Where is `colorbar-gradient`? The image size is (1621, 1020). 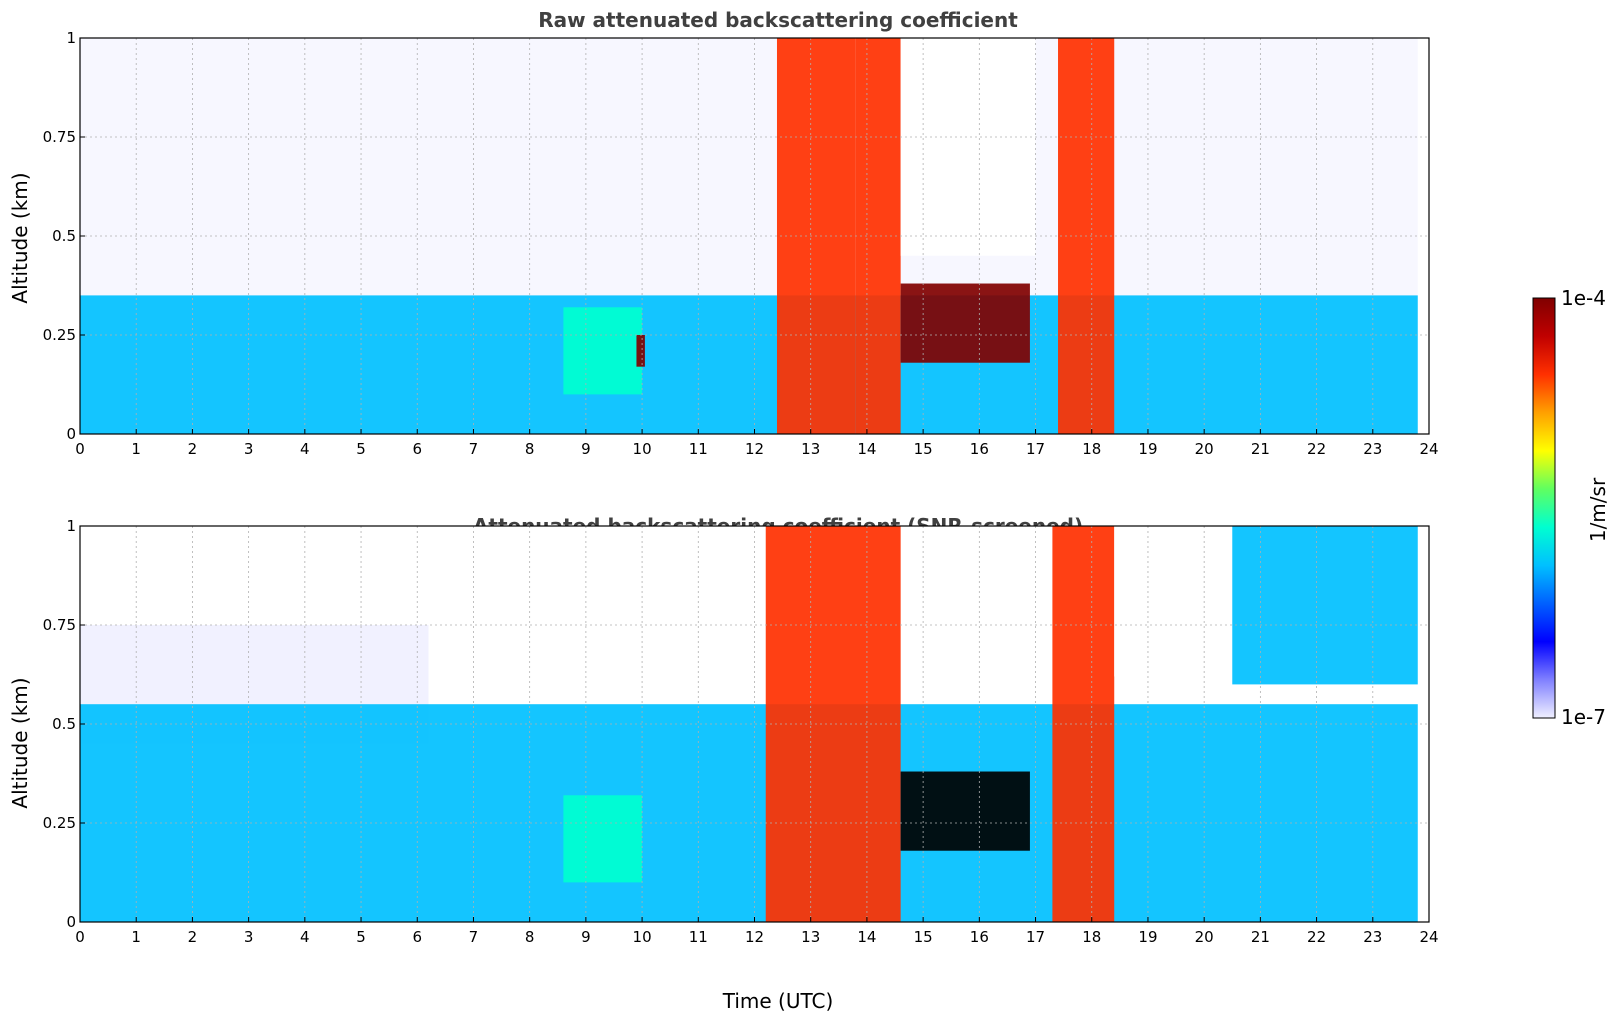 colorbar-gradient is located at coordinates (1544, 508).